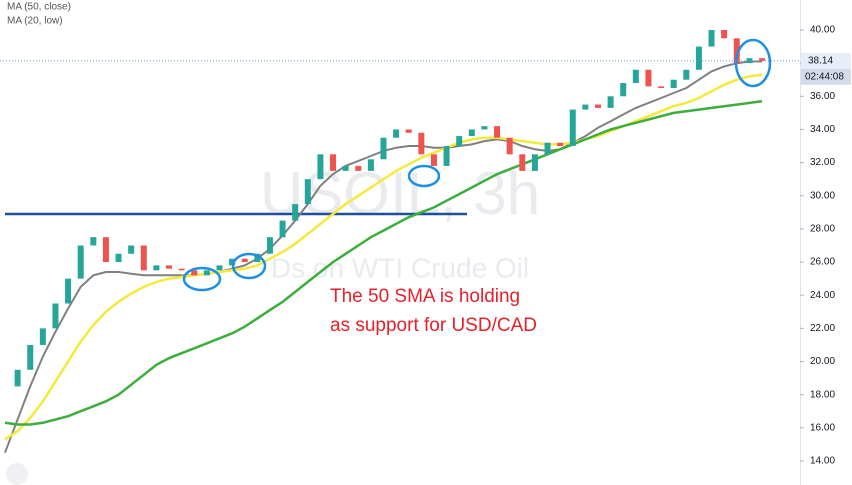 The height and width of the screenshot is (485, 852). What do you see at coordinates (39, 7) in the screenshot?
I see `legend-entry: MA (50, close)` at bounding box center [39, 7].